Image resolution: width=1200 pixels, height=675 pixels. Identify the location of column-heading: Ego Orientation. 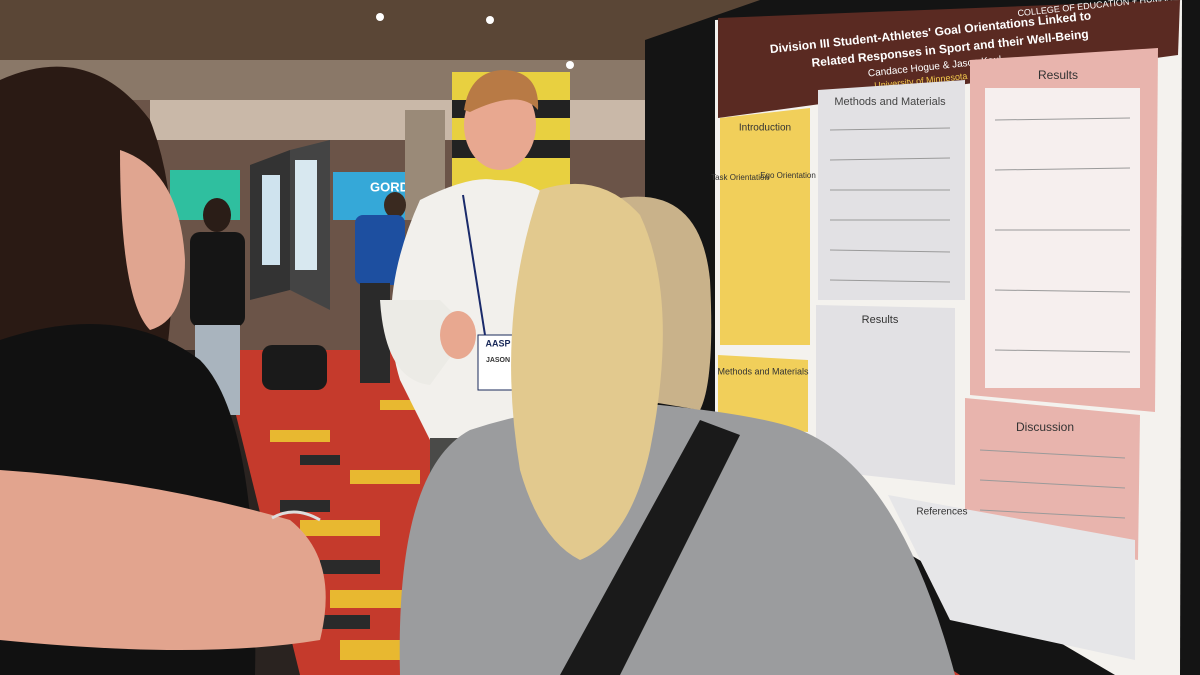
(788, 175).